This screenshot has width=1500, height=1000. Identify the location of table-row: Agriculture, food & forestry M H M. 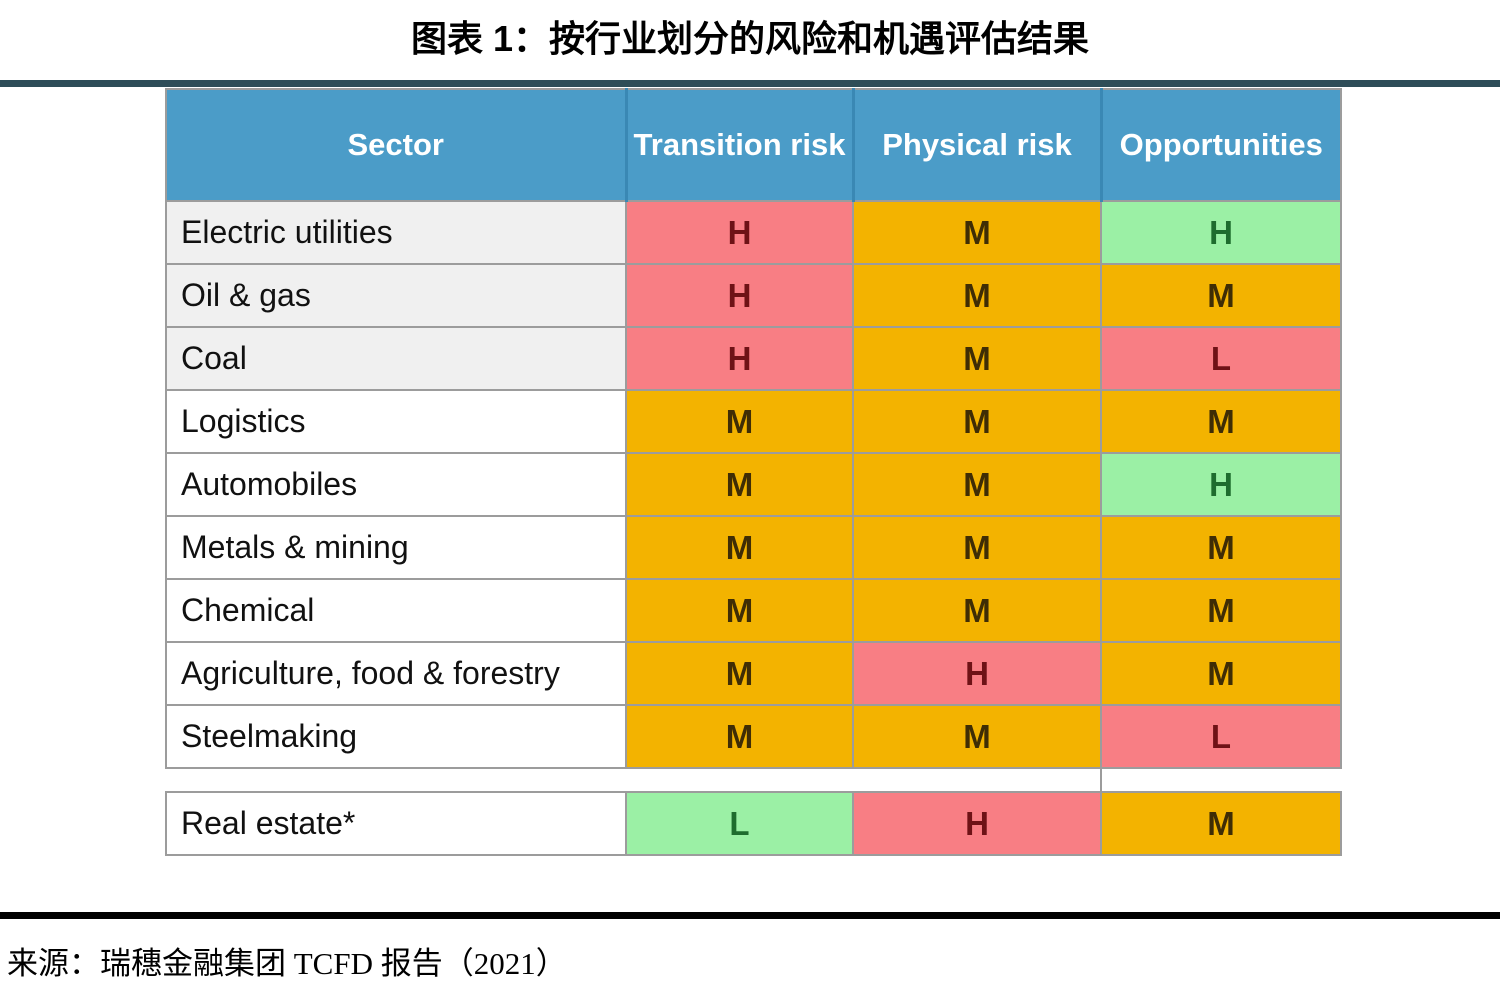
(753, 673).